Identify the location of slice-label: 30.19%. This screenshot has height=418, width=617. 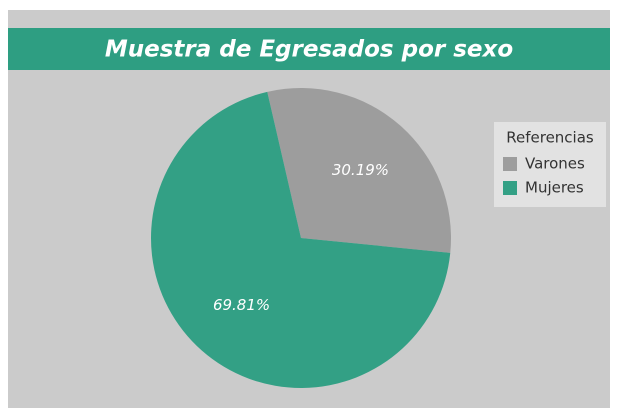
(360, 170).